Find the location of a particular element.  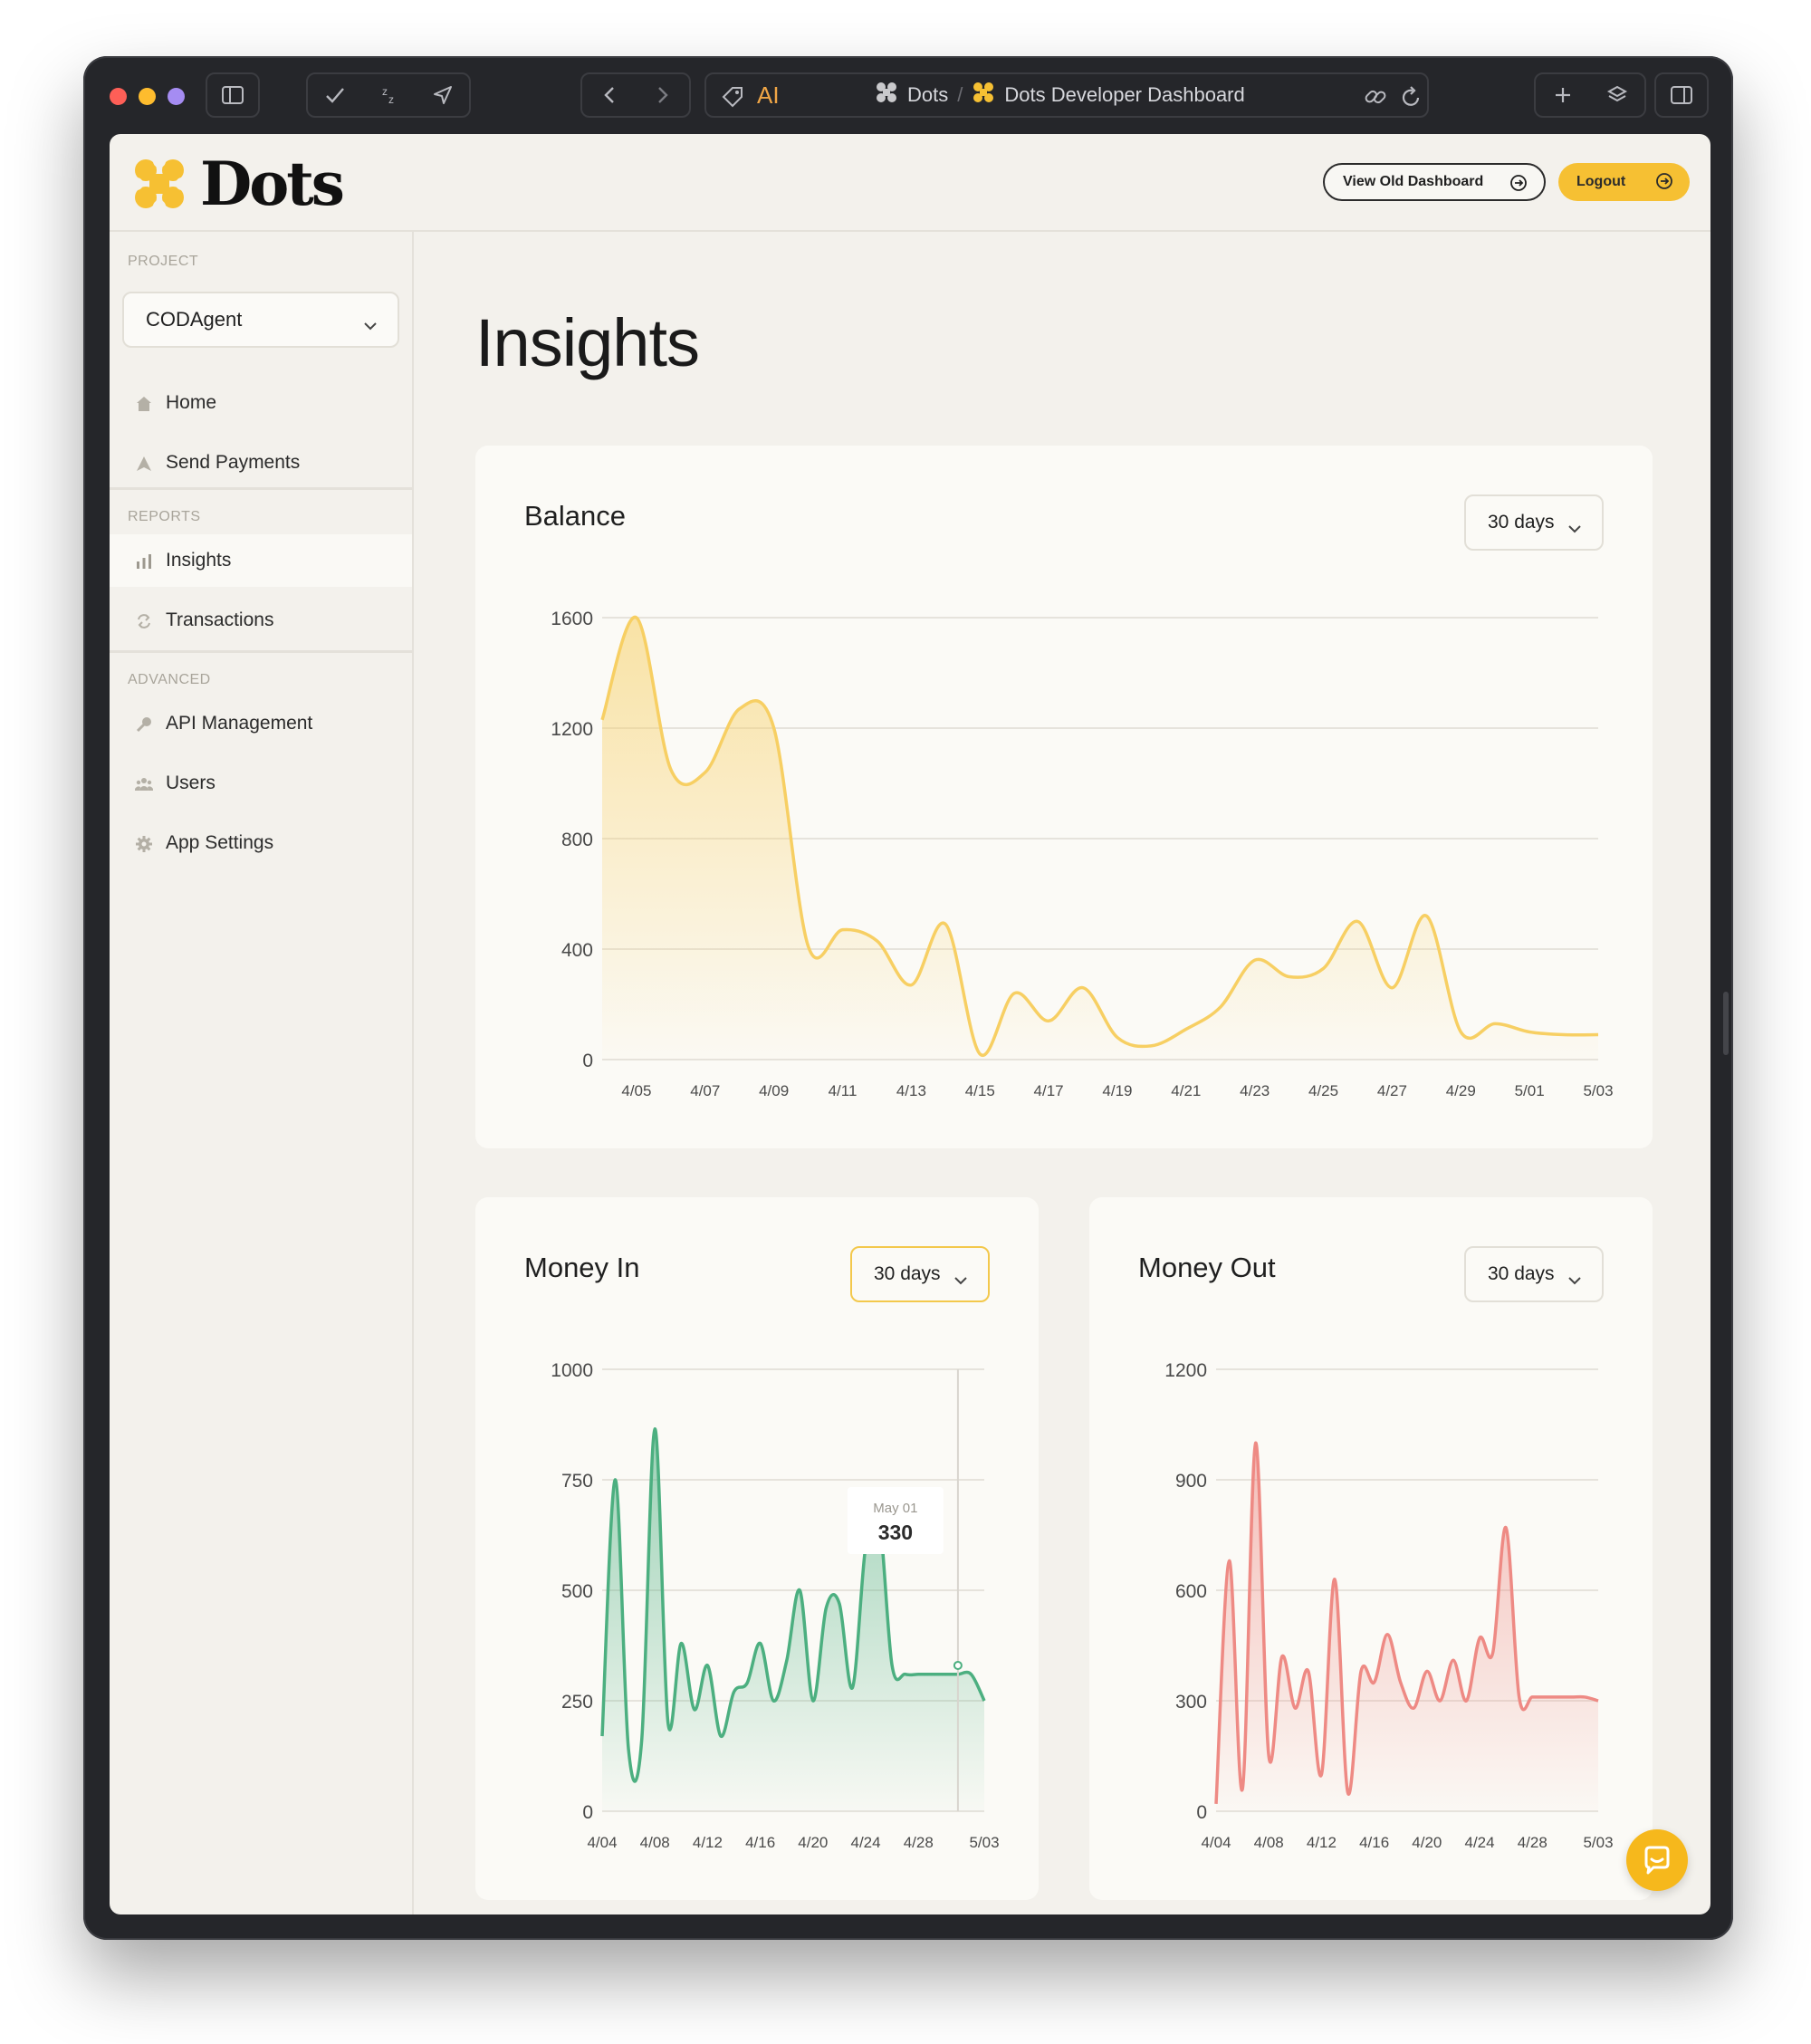

balance-y-tick-label: 1600 is located at coordinates (572, 619).